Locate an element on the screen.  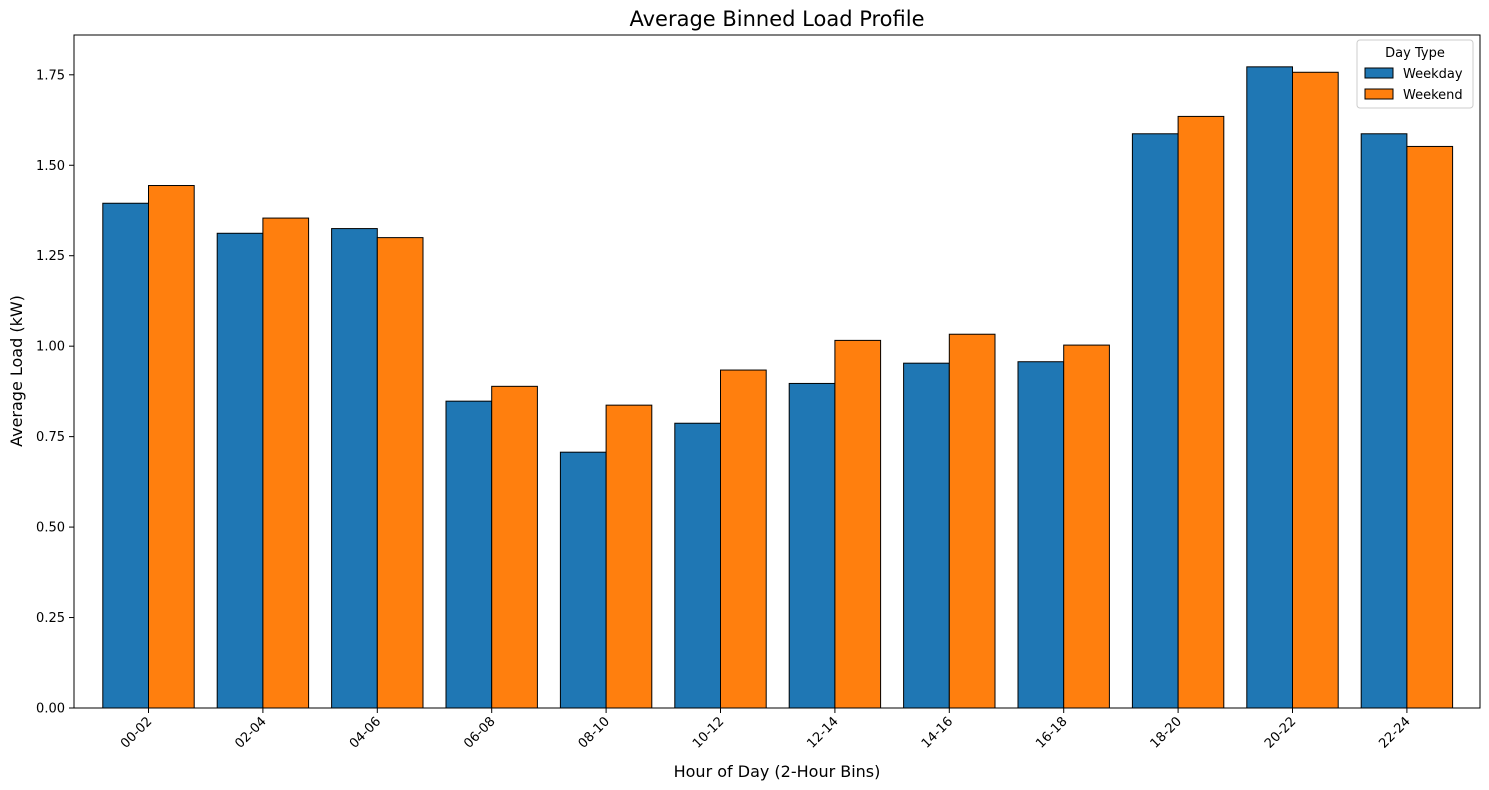
legend-label-weekend: Weekend is located at coordinates (1433, 95).